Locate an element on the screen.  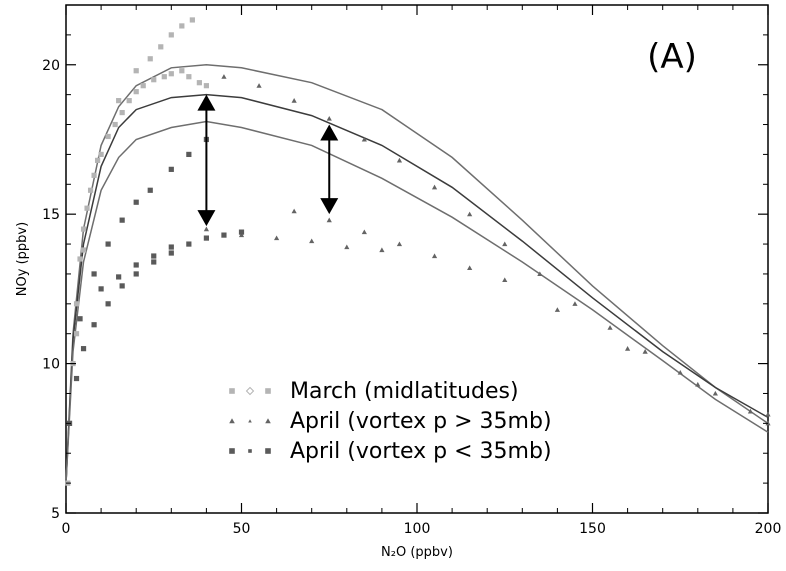
panel-label: (A) is located at coordinates (672, 57).